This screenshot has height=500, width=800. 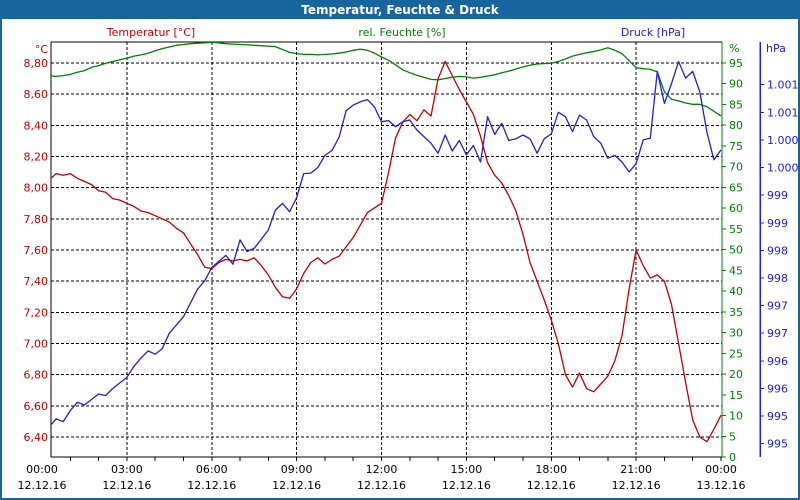 I want to click on temperature-tick-label: 6,60, so click(x=36, y=406).